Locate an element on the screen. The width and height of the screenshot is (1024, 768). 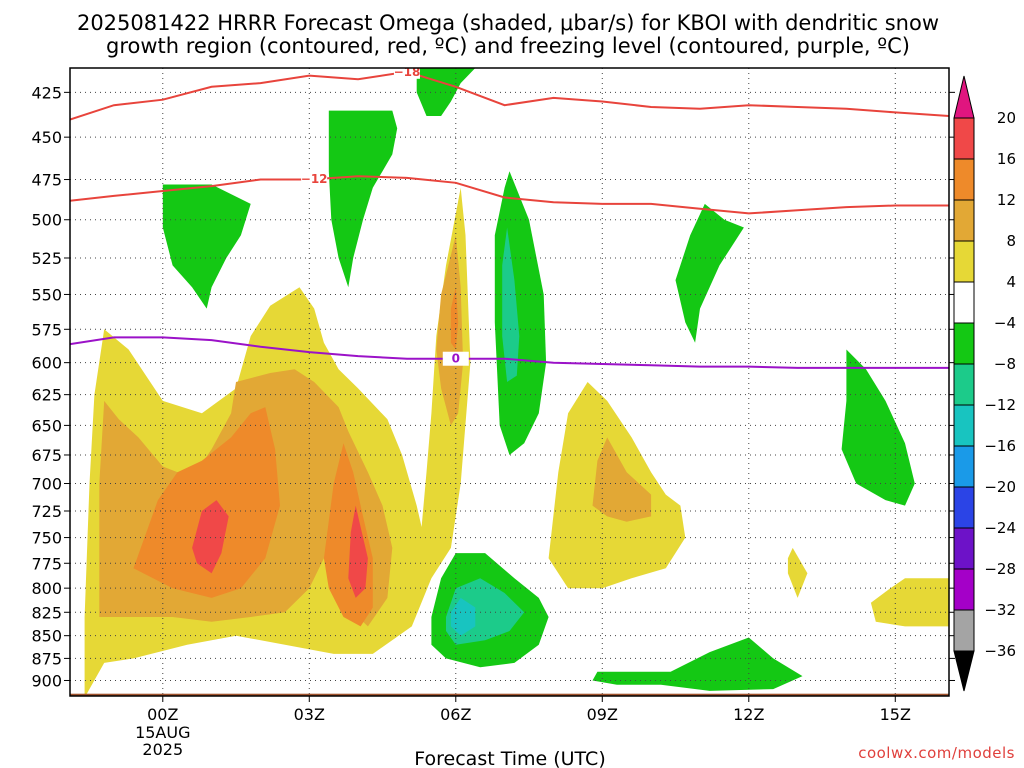
colorbar-bottom-arrow is located at coordinates (964, 671).